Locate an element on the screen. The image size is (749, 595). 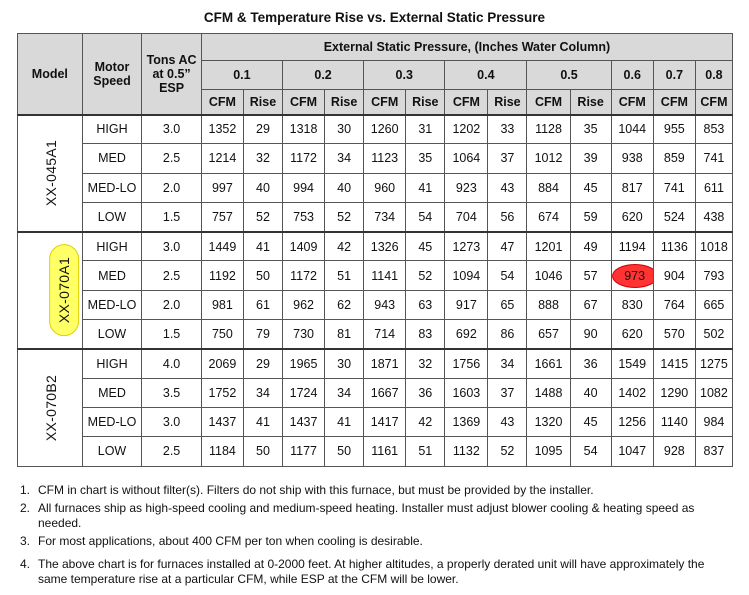
model-cell: XX-070B2 is located at coordinates (50, 407).